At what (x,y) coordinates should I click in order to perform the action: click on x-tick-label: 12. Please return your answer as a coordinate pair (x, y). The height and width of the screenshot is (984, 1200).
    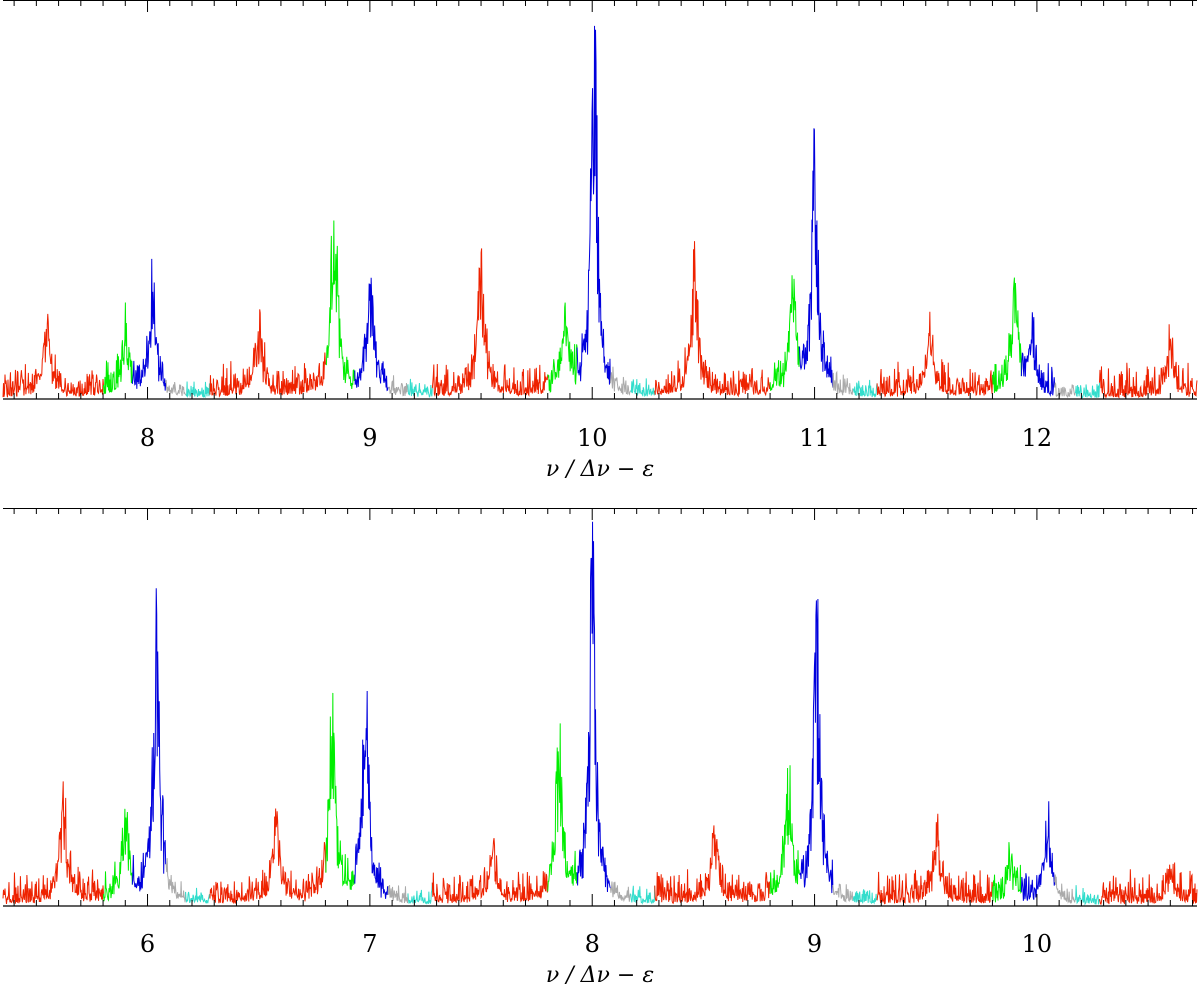
    Looking at the image, I should click on (1037, 438).